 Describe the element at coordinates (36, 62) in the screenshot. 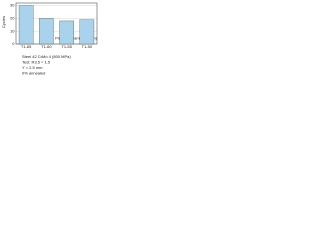

I see `note: Test: R3.5 = 1.5` at that location.